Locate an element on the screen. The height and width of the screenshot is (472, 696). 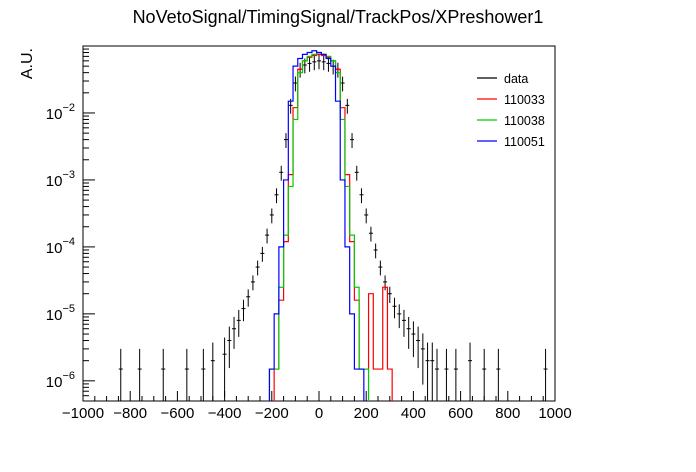
y-tick-exponent: −6 is located at coordinates (68, 376).